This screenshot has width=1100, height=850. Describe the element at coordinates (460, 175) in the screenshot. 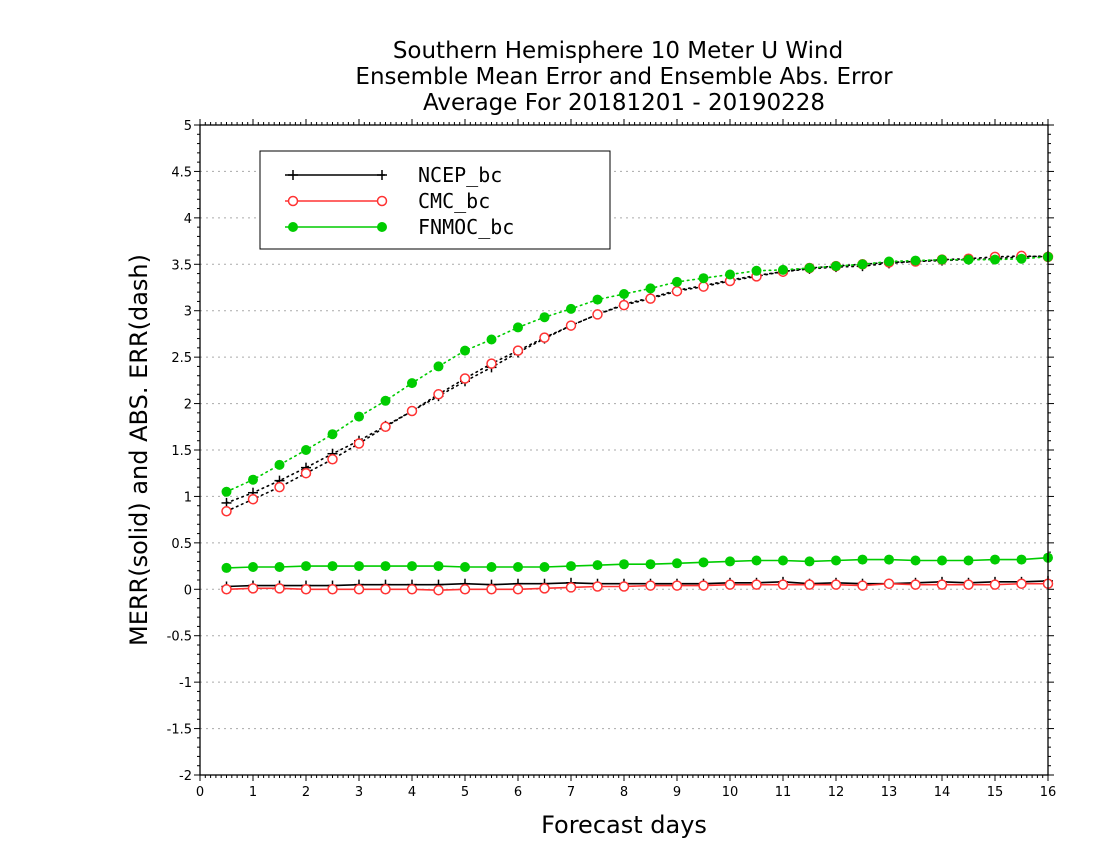

I see `legend-label-ncep: NCEP_bc` at that location.